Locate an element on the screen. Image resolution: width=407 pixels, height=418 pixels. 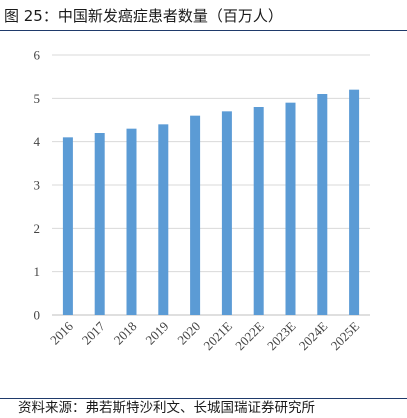
y-tick-label-2: 2 is located at coordinates (37, 228).